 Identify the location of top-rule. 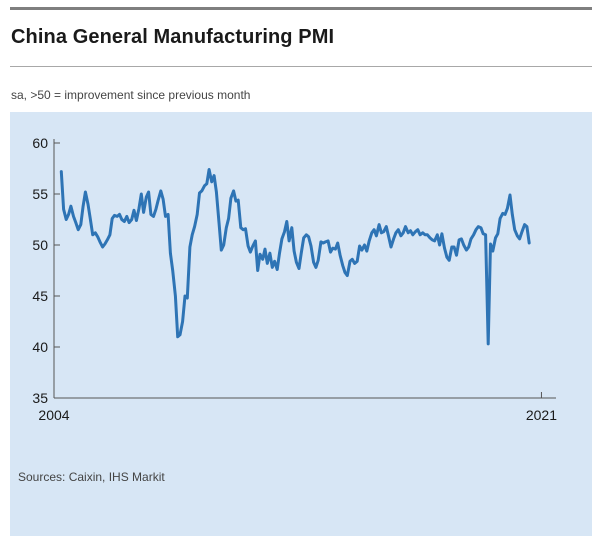
(301, 8).